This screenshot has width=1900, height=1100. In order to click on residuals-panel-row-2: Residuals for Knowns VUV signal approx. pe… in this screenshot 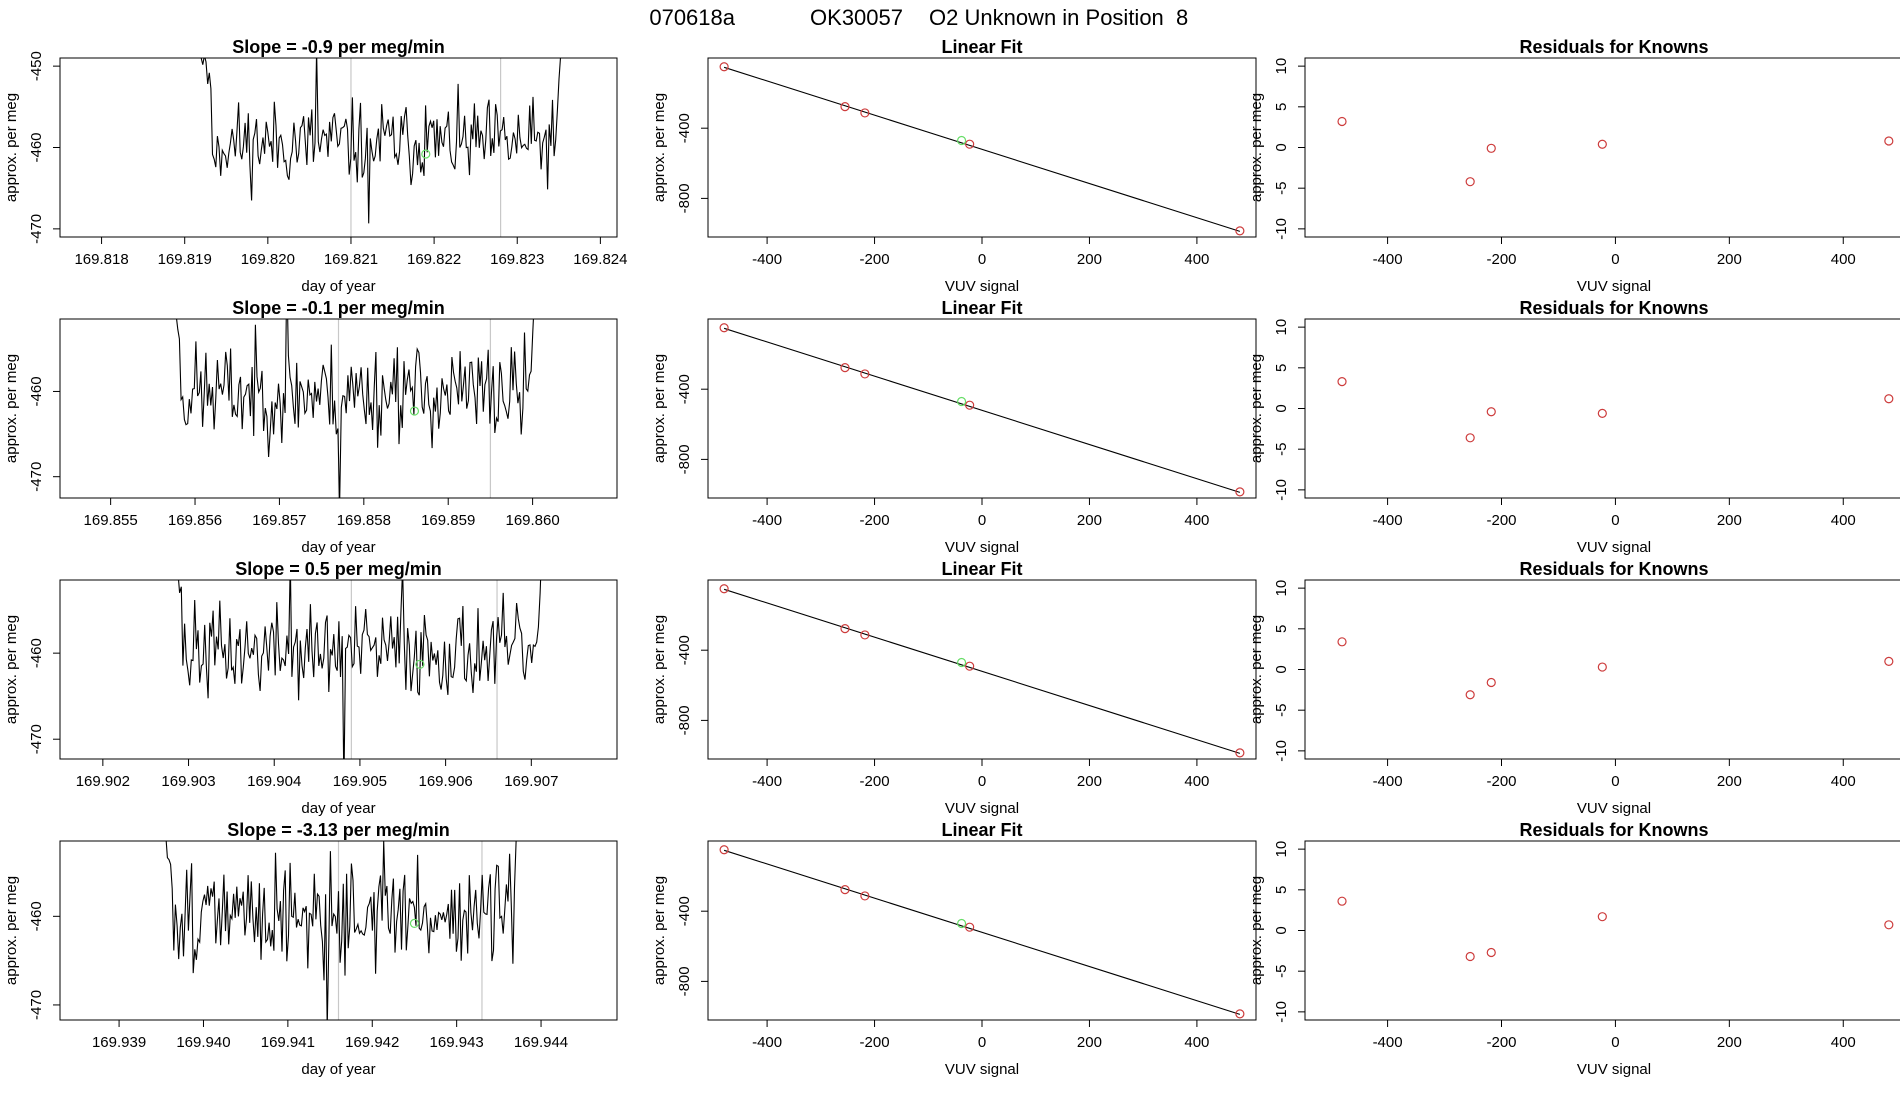, I will do `click(1574, 427)`.